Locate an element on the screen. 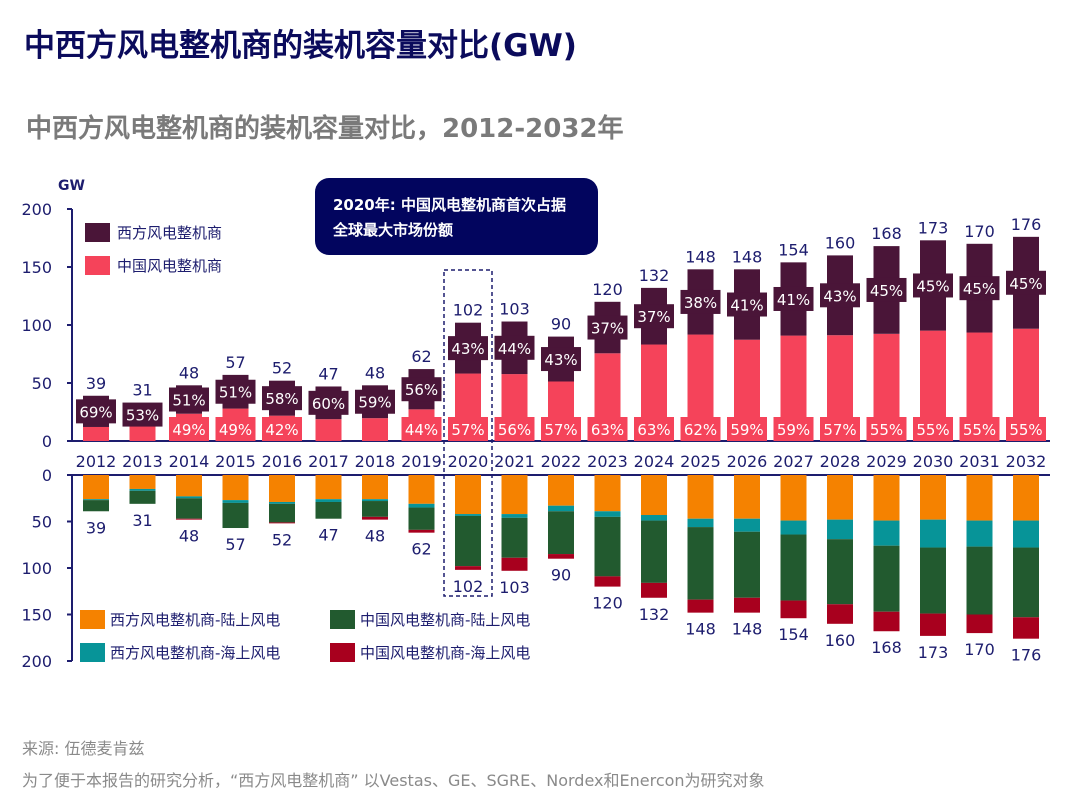 The height and width of the screenshot is (807, 1080). x-tick-label: 2031 is located at coordinates (979, 461).